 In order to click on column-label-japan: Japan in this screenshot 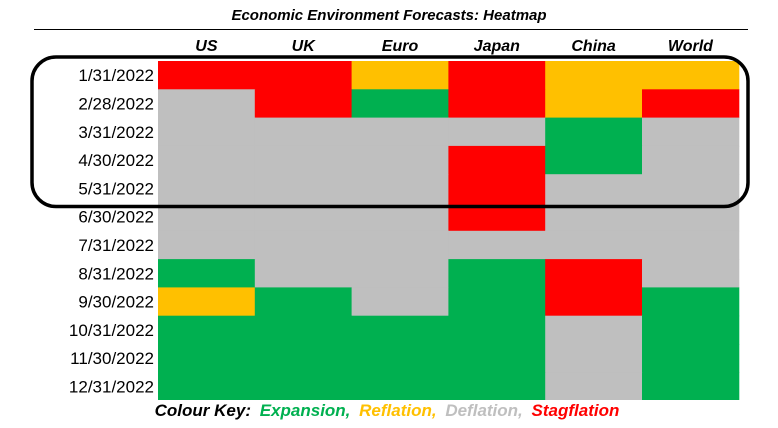, I will do `click(497, 46)`.